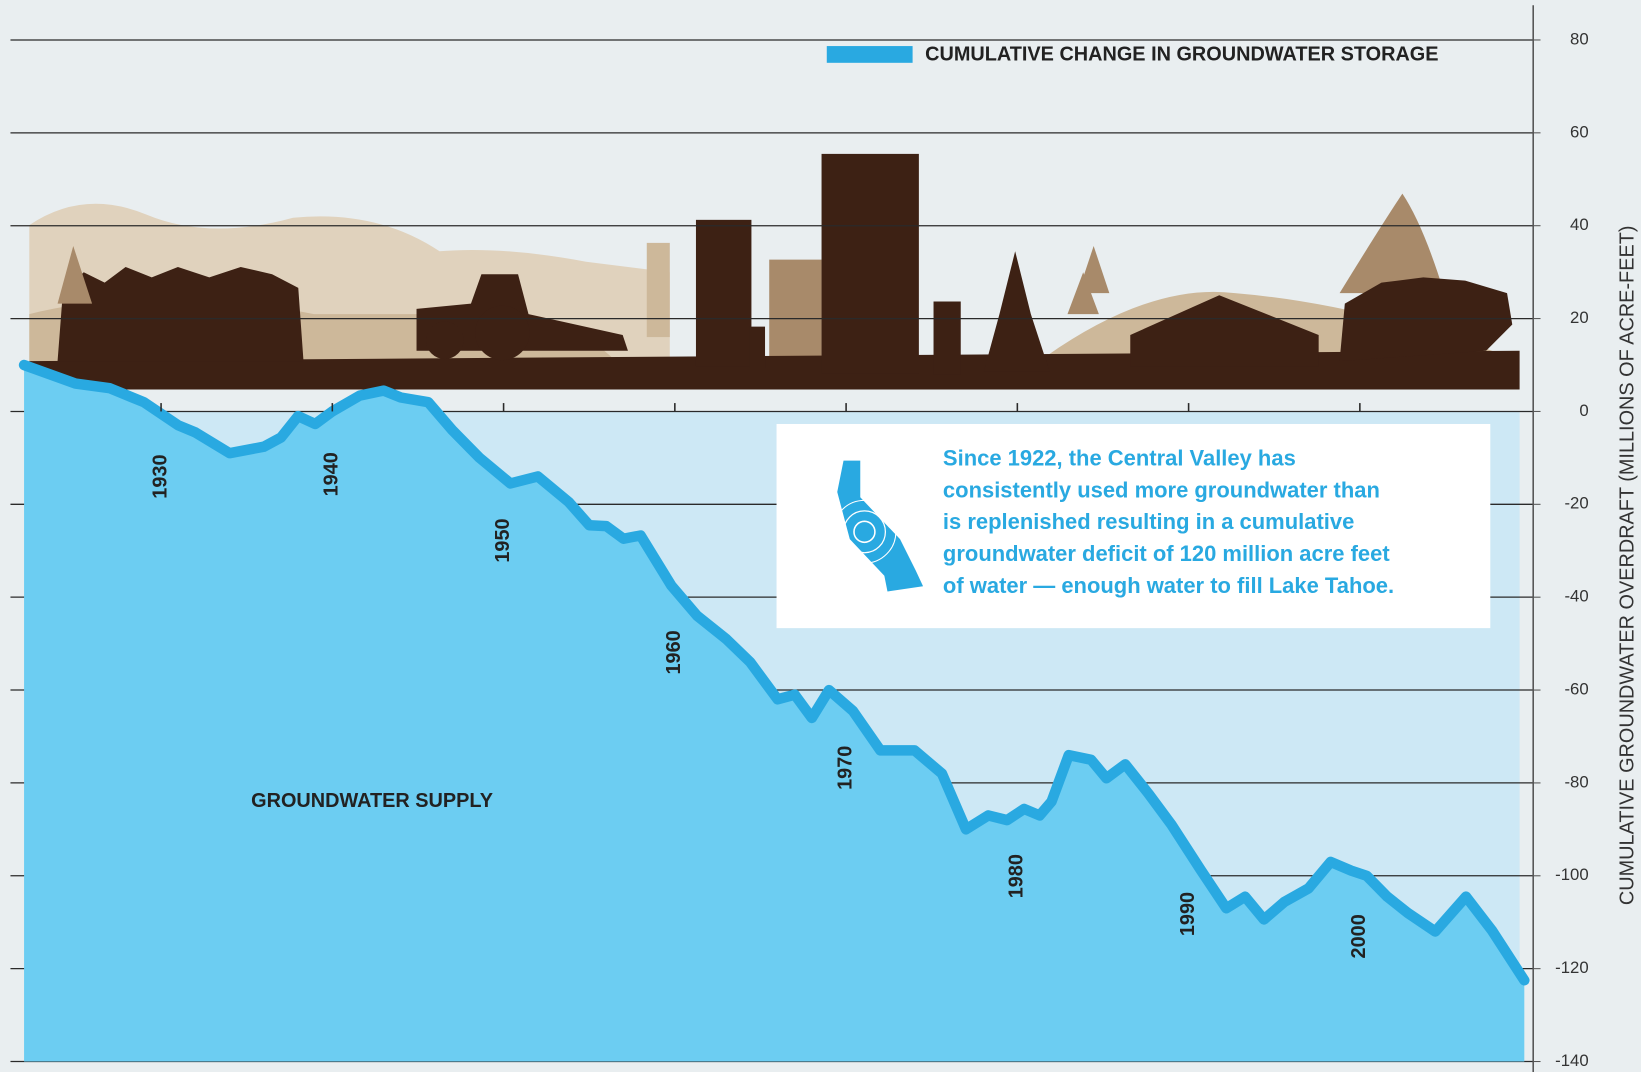  Describe the element at coordinates (1148, 521) in the screenshot. I see `callout-line: is replenished resulting in a cumulative` at that location.